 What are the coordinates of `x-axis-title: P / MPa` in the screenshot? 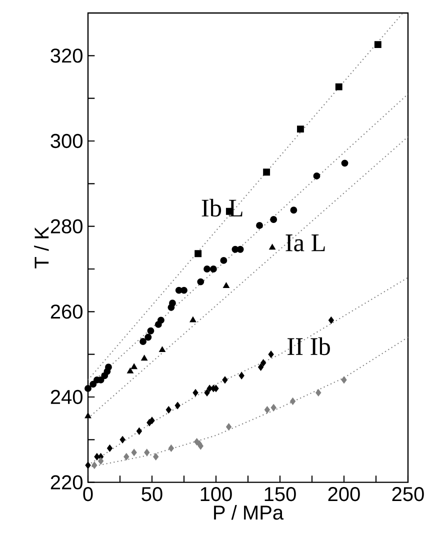 It's located at (249, 512).